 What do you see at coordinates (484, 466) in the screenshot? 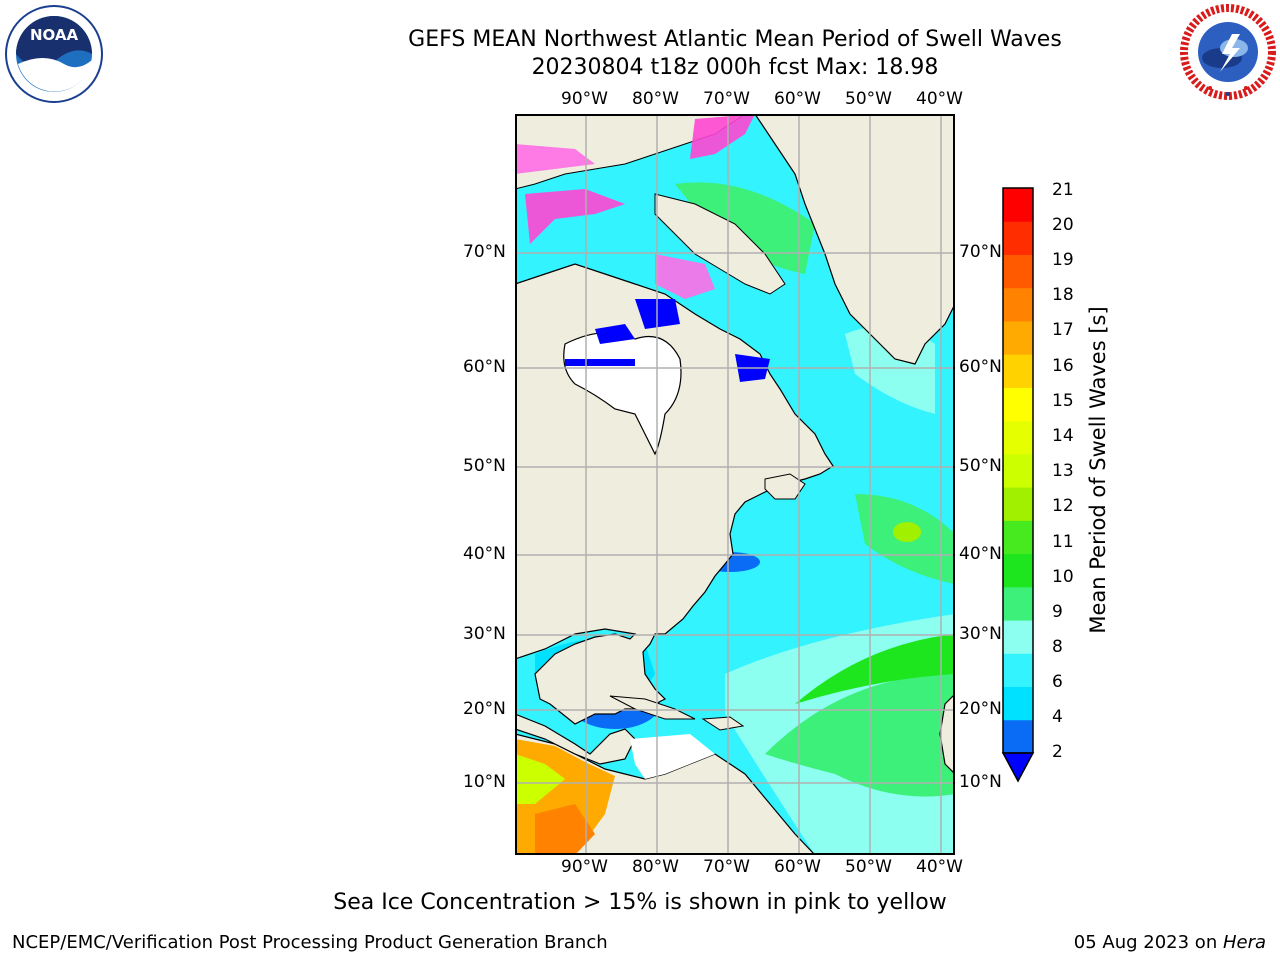
I see `left-lat-label: 50°N` at bounding box center [484, 466].